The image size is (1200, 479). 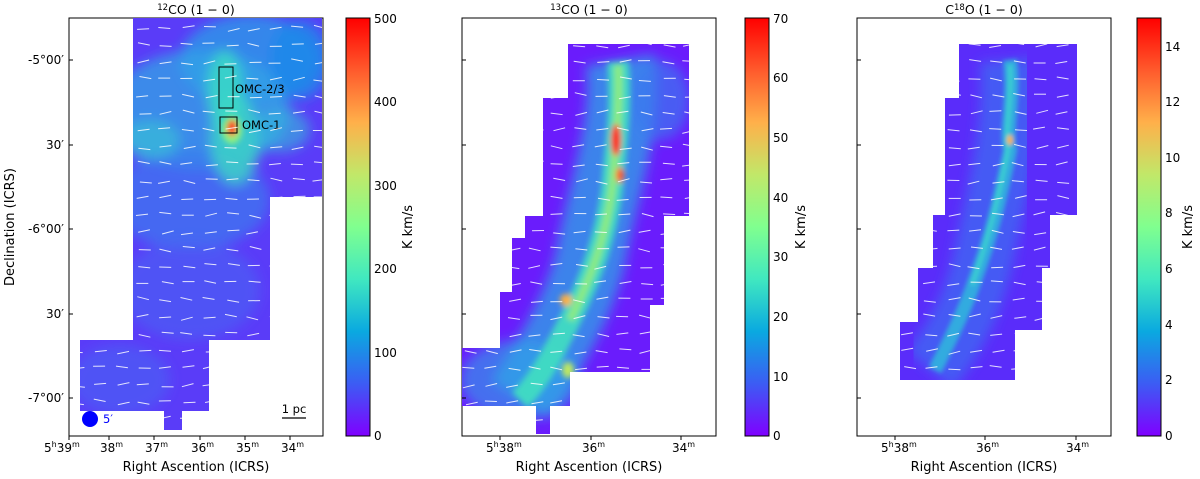 I want to click on colorbar-tick-label: 8, so click(x=1169, y=213).